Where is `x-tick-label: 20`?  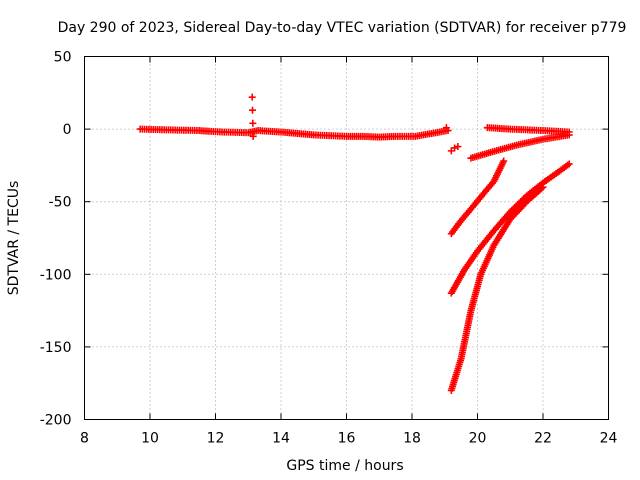
x-tick-label: 20 is located at coordinates (478, 439).